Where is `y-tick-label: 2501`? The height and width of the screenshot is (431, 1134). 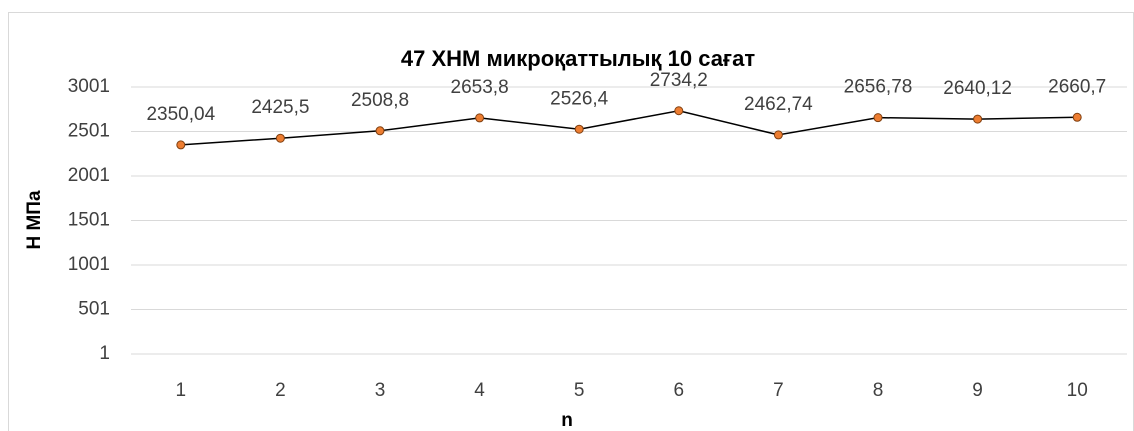 y-tick-label: 2501 is located at coordinates (89, 131).